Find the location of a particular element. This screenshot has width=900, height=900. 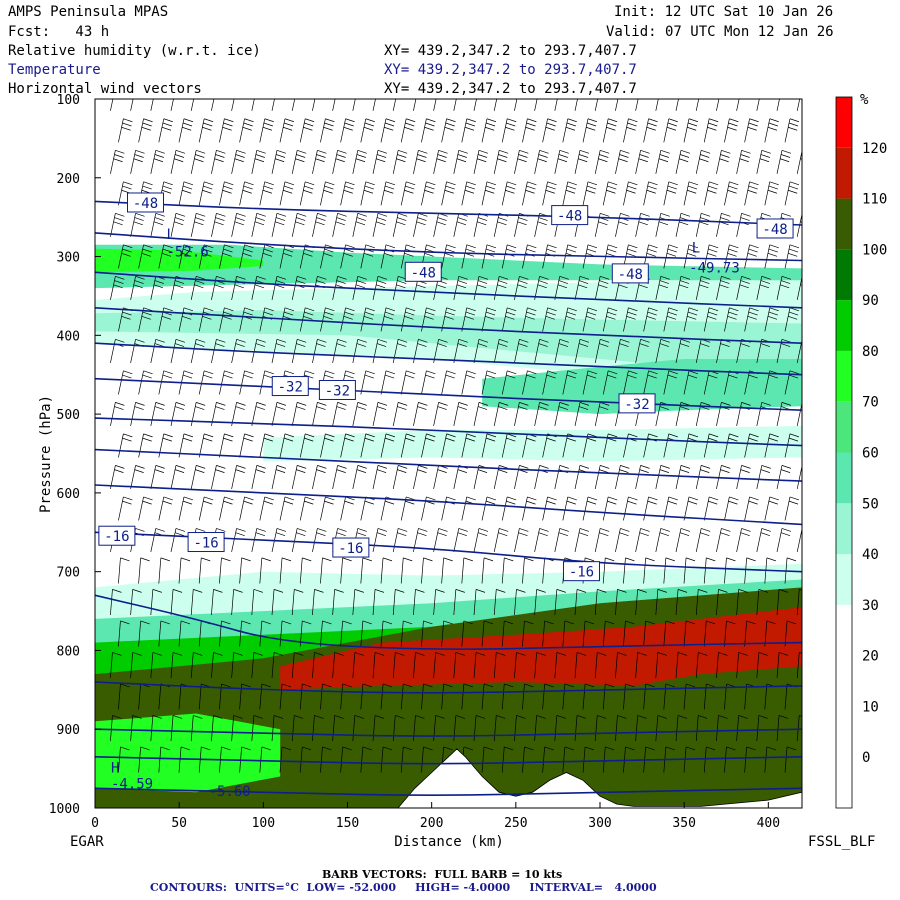

contour-label-text: -48 is located at coordinates (774, 230).